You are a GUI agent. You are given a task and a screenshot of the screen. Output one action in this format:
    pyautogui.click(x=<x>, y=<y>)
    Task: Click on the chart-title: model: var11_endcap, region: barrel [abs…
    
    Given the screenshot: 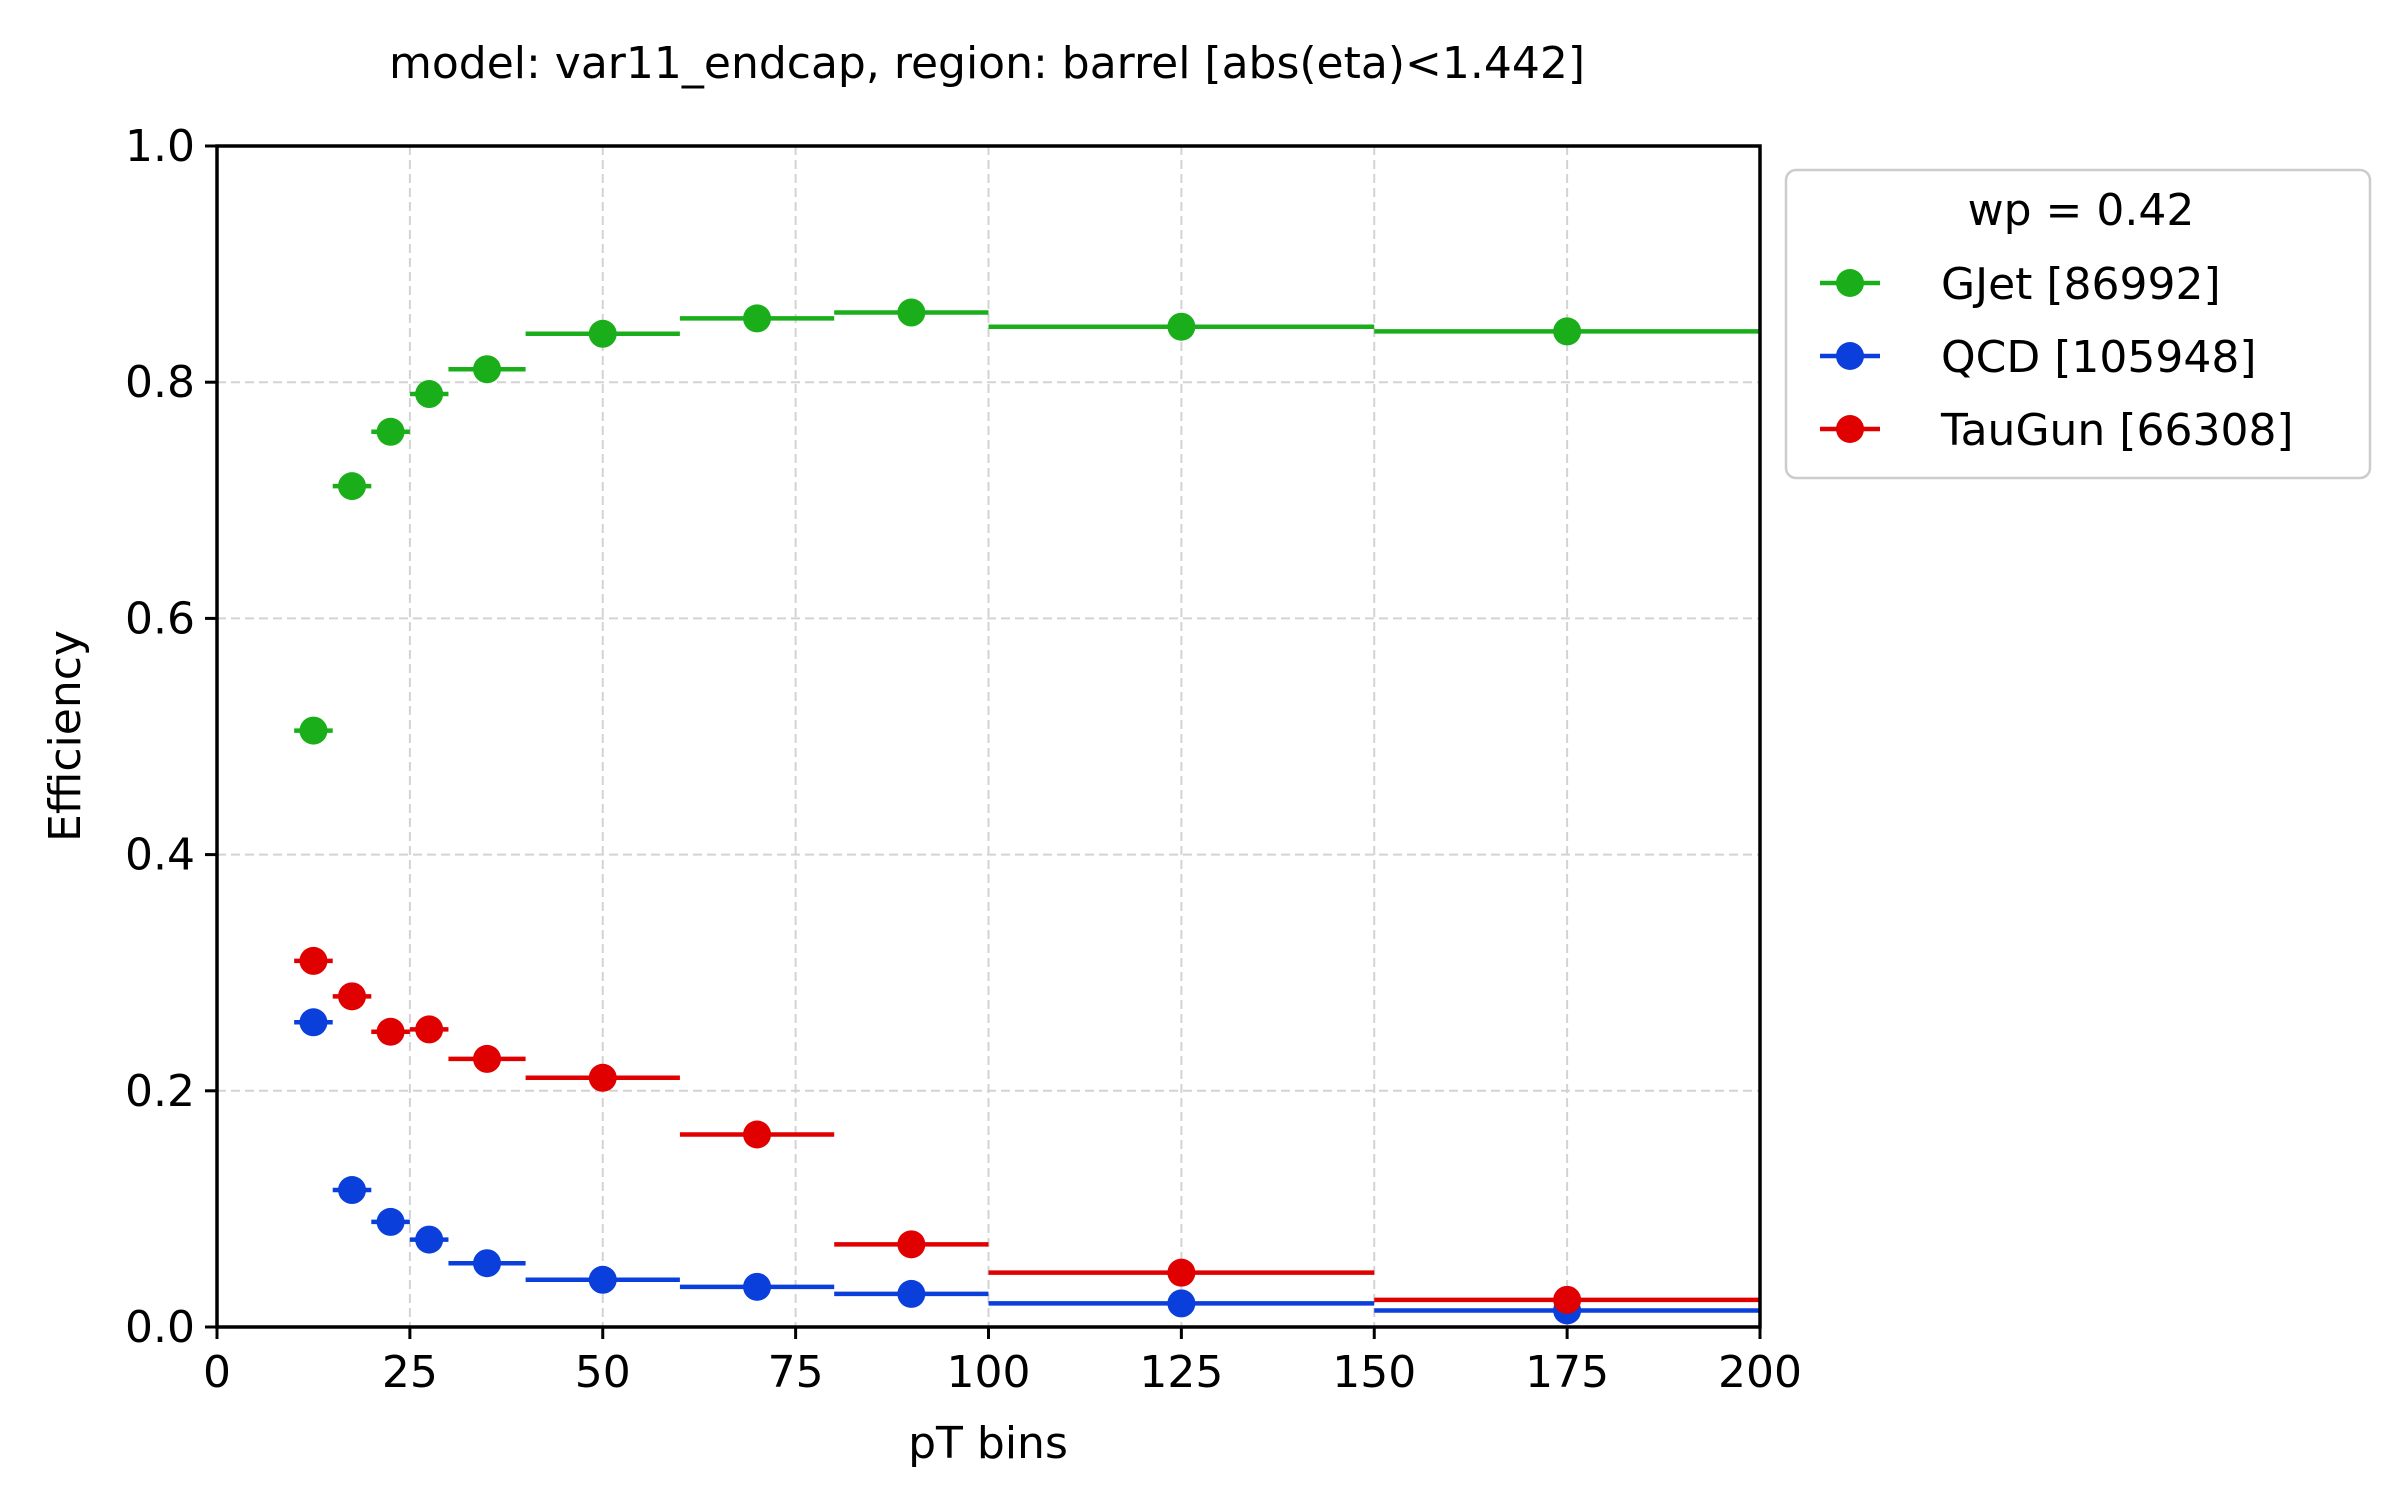 What is the action you would take?
    pyautogui.click(x=987, y=63)
    